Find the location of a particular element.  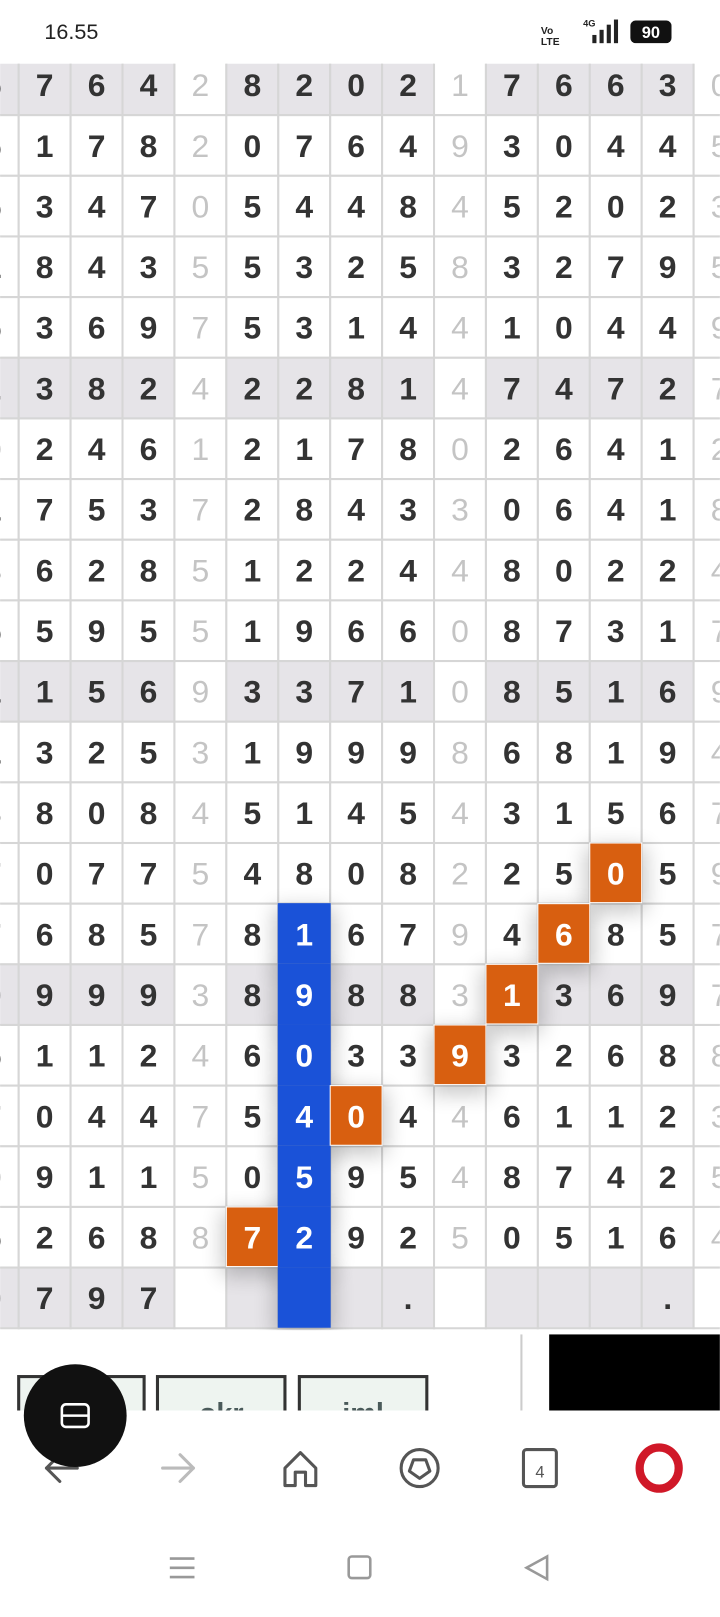

tab-count: 4 is located at coordinates (539, 1472).